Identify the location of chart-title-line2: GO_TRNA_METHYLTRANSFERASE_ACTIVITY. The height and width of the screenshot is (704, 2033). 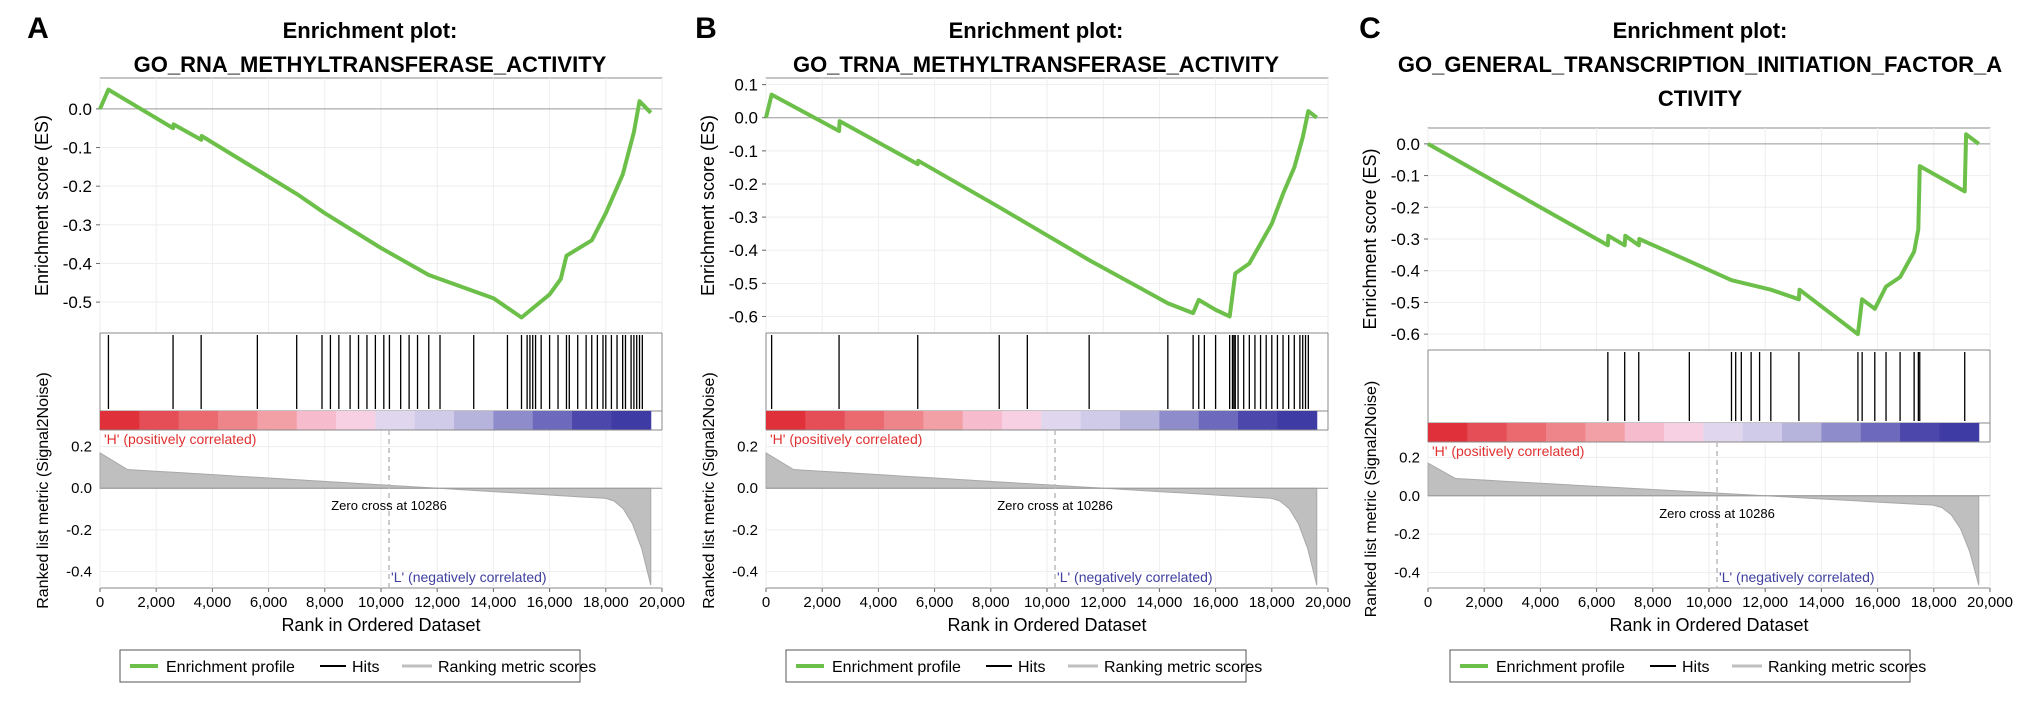
(1036, 64).